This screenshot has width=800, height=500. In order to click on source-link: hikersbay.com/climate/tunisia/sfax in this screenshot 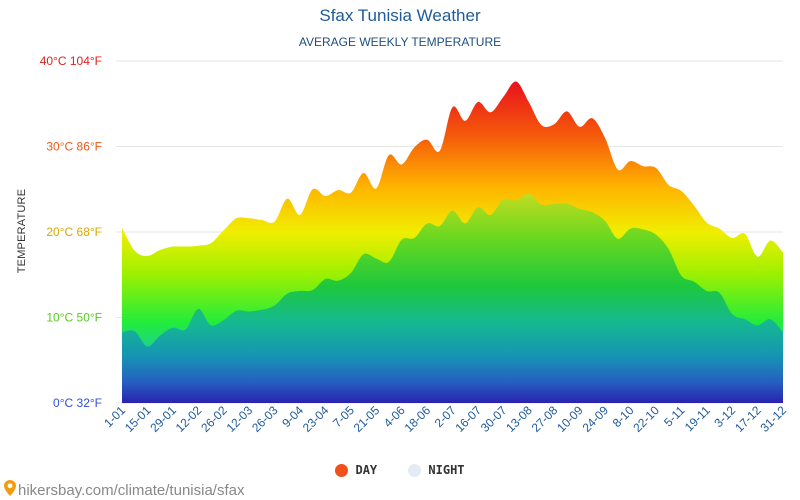, I will do `click(124, 490)`.